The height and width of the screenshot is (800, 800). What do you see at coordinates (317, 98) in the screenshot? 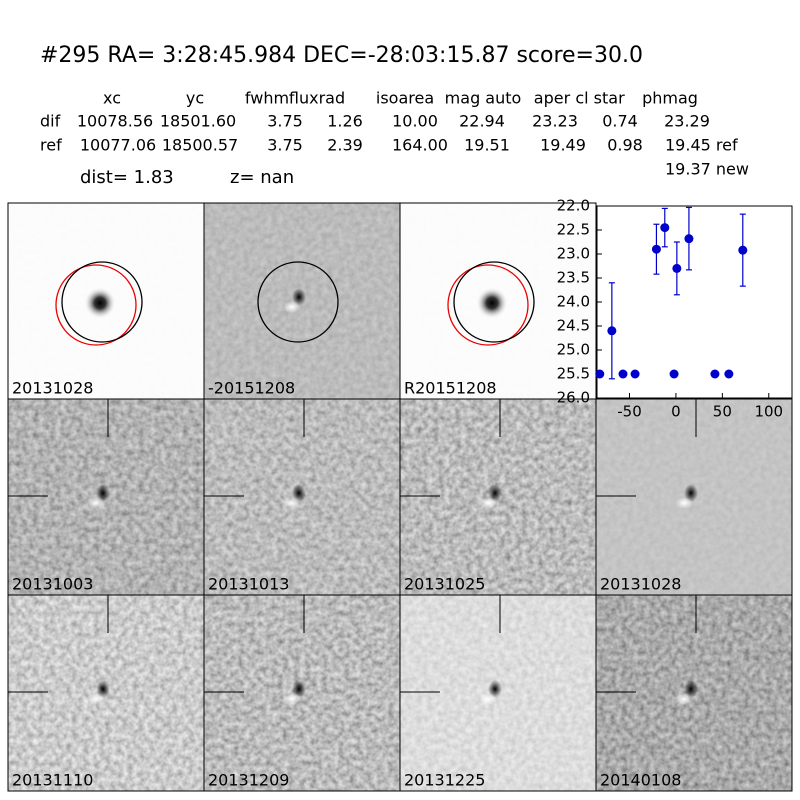
I see `column-header: fluxrad` at bounding box center [317, 98].